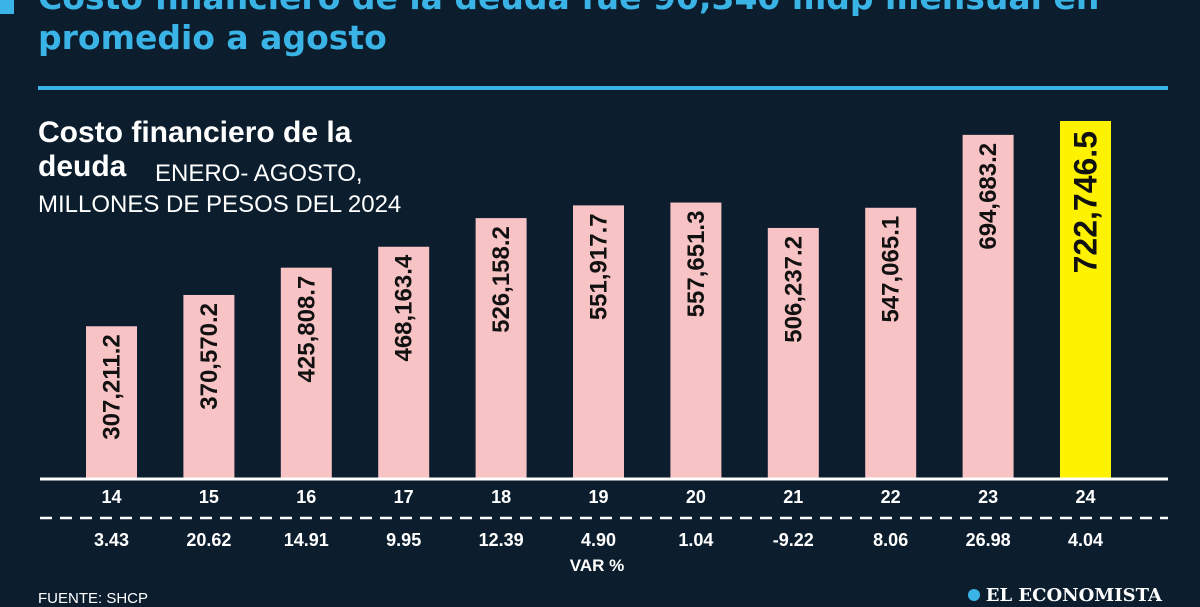 Image resolution: width=1200 pixels, height=607 pixels. What do you see at coordinates (501, 279) in the screenshot?
I see `bar-value-label: 526,158.2` at bounding box center [501, 279].